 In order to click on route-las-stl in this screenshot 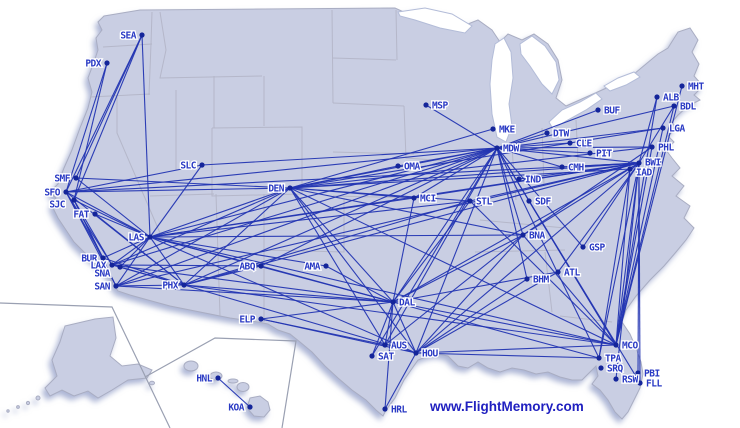, I will do `click(310, 219)`.